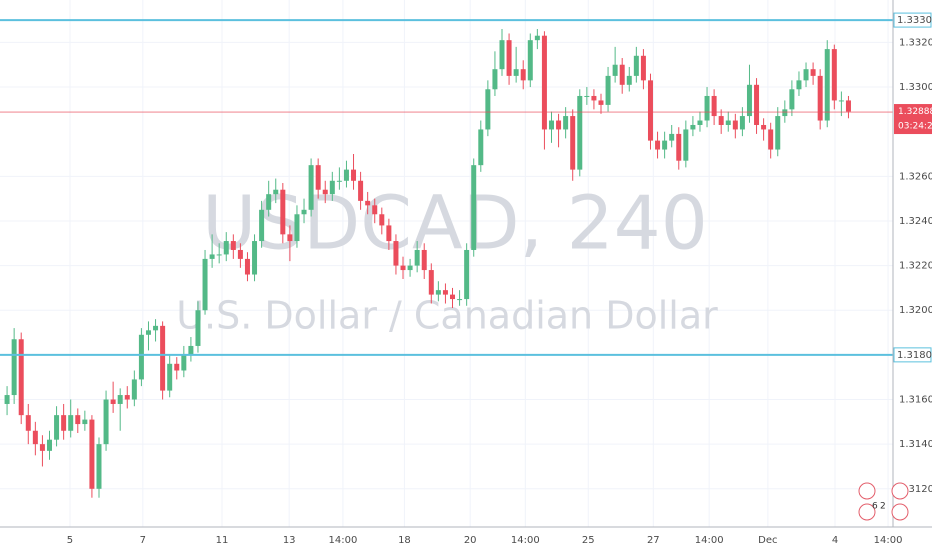 This screenshot has width=932, height=550. What do you see at coordinates (447, 316) in the screenshot?
I see `watermark-subtitle: U.S. Dollar / Canadian Dollar` at bounding box center [447, 316].